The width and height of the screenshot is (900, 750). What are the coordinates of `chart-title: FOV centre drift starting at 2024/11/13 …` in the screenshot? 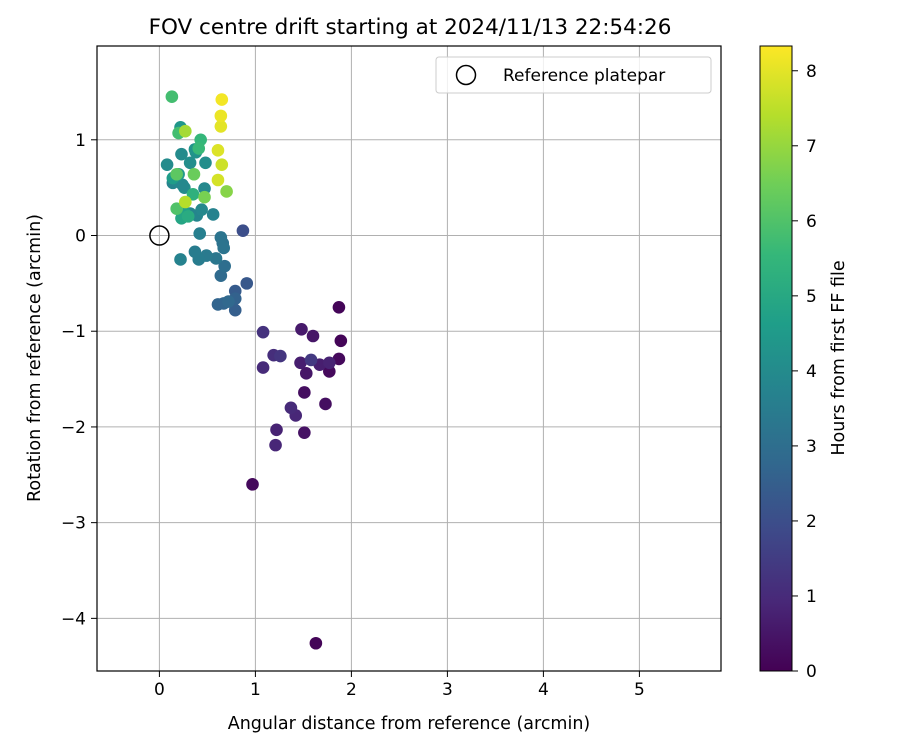 It's located at (410, 27).